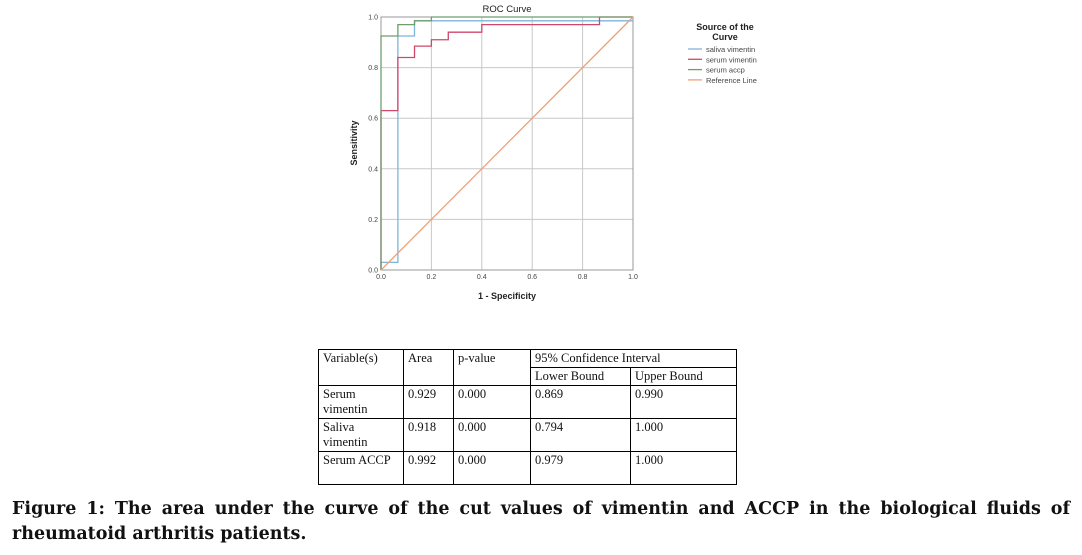 The height and width of the screenshot is (555, 1082). I want to click on cell: Serum ACCP, so click(361, 468).